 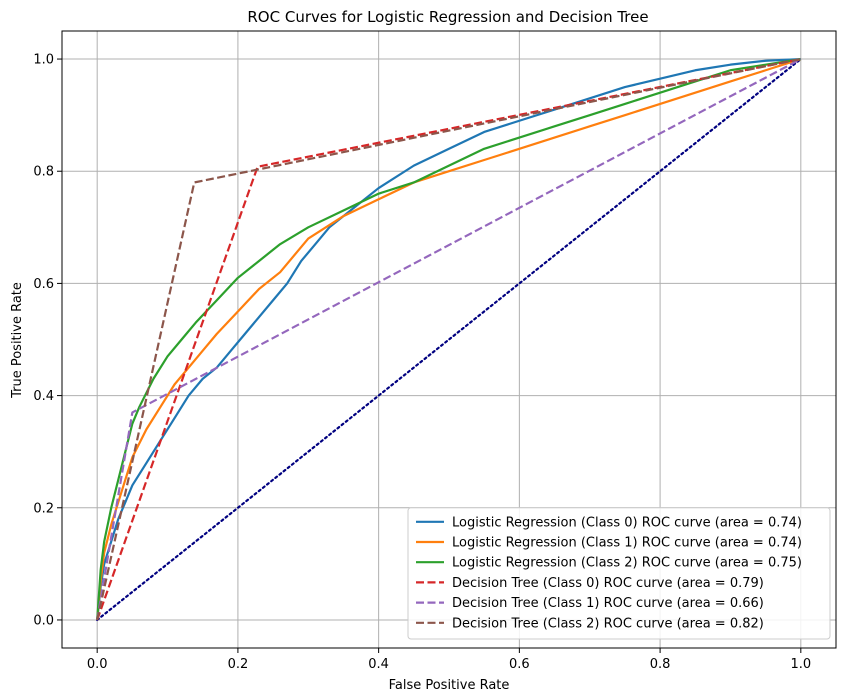 I want to click on legend-box, so click(x=619, y=573).